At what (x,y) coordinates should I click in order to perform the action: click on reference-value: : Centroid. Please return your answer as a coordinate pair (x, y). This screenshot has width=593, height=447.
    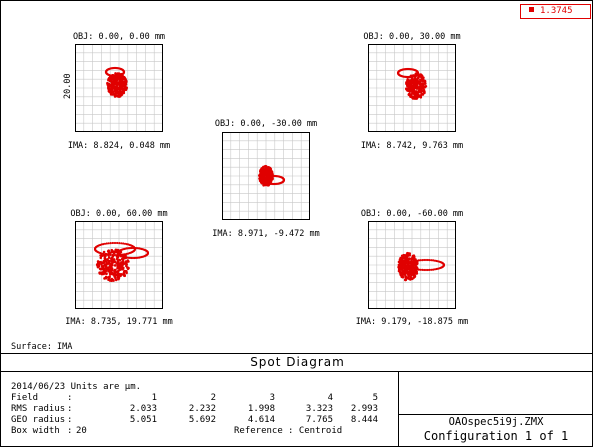
    Looking at the image, I should click on (315, 431).